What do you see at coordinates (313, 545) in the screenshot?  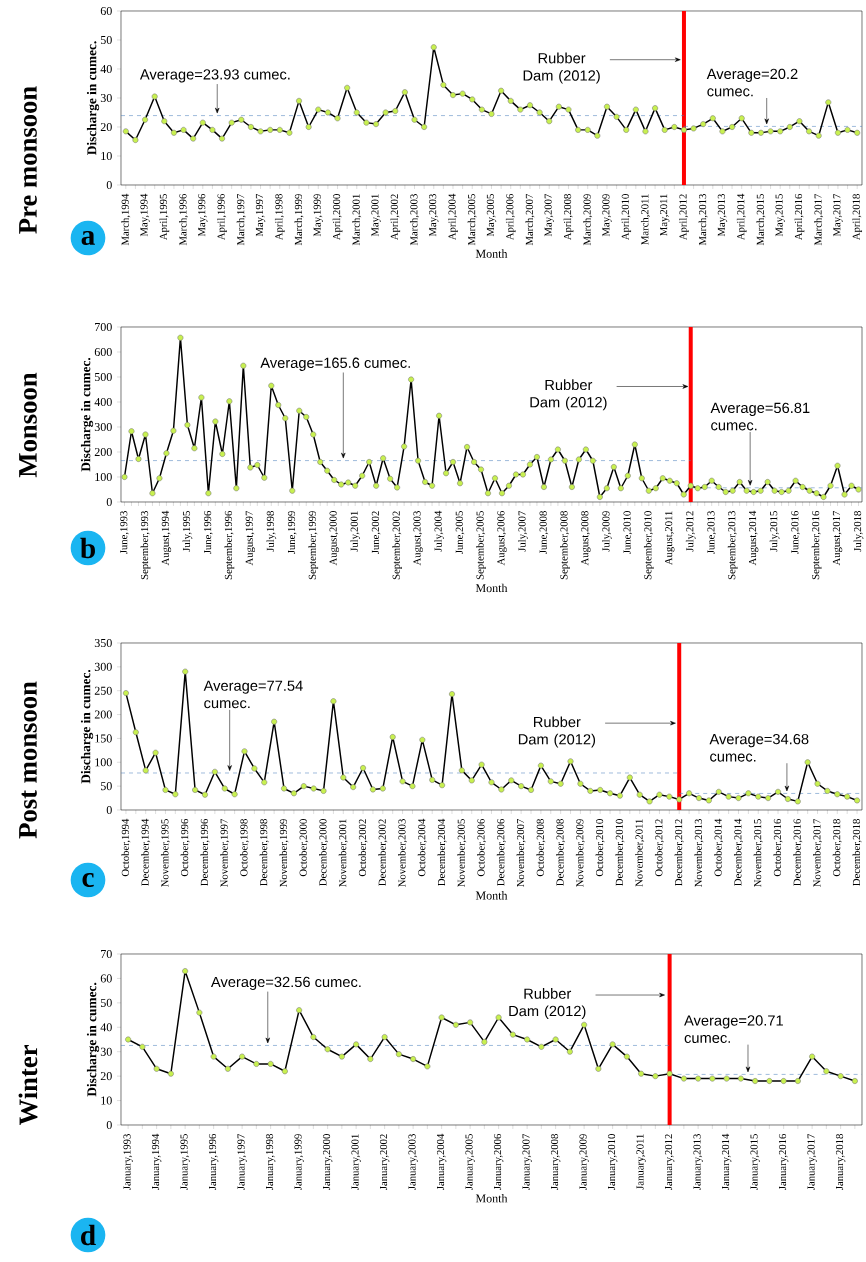 I see `x-tick-label: September,1999` at bounding box center [313, 545].